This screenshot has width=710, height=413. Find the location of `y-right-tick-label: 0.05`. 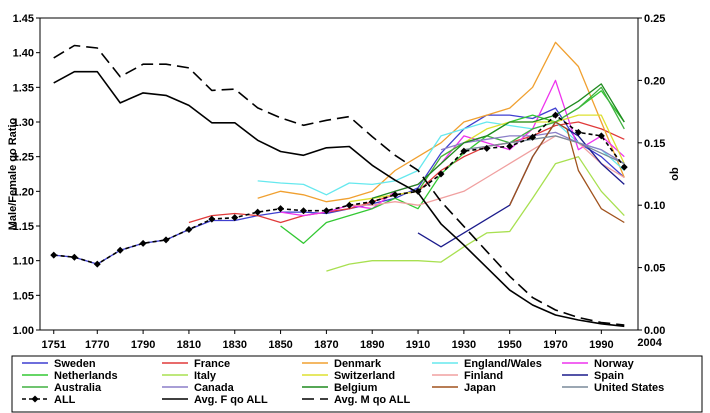

y-right-tick-label: 0.05 is located at coordinates (654, 269).